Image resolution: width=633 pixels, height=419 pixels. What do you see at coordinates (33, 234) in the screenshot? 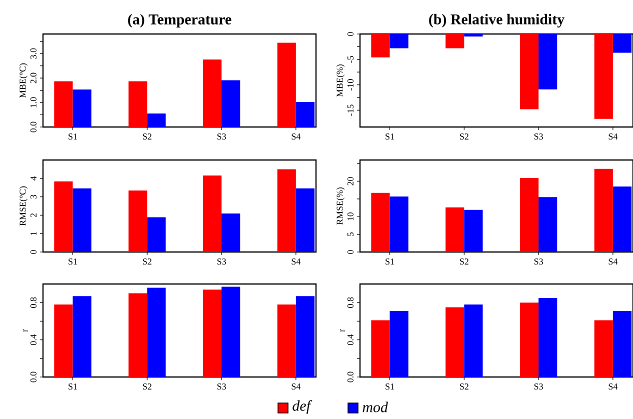
I see `y-tick-label: 1` at bounding box center [33, 234].